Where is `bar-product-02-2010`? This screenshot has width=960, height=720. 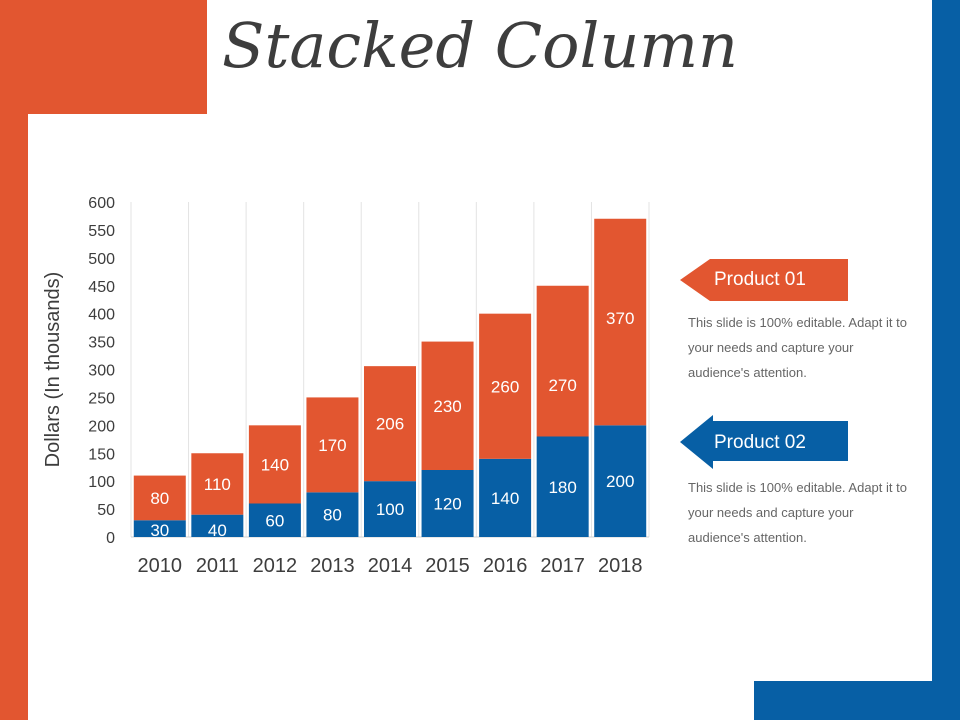 bar-product-02-2010 is located at coordinates (159, 528).